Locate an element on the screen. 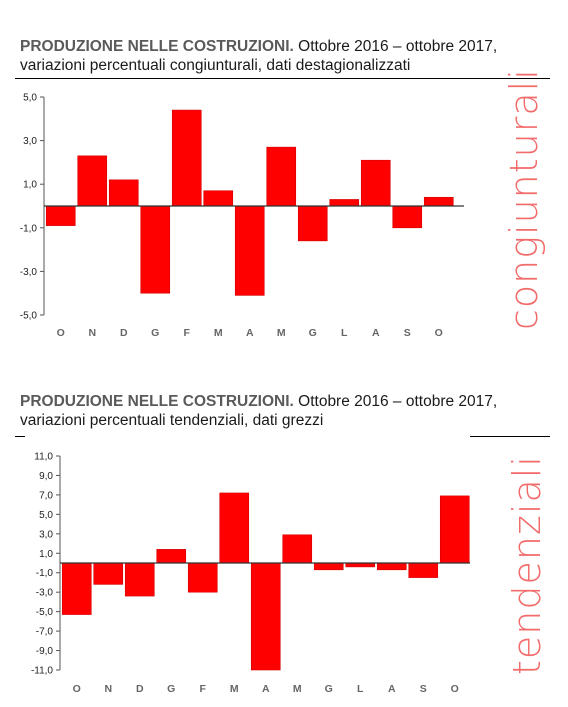 Image resolution: width=568 pixels, height=707 pixels. chart1-category-label: L is located at coordinates (344, 333).